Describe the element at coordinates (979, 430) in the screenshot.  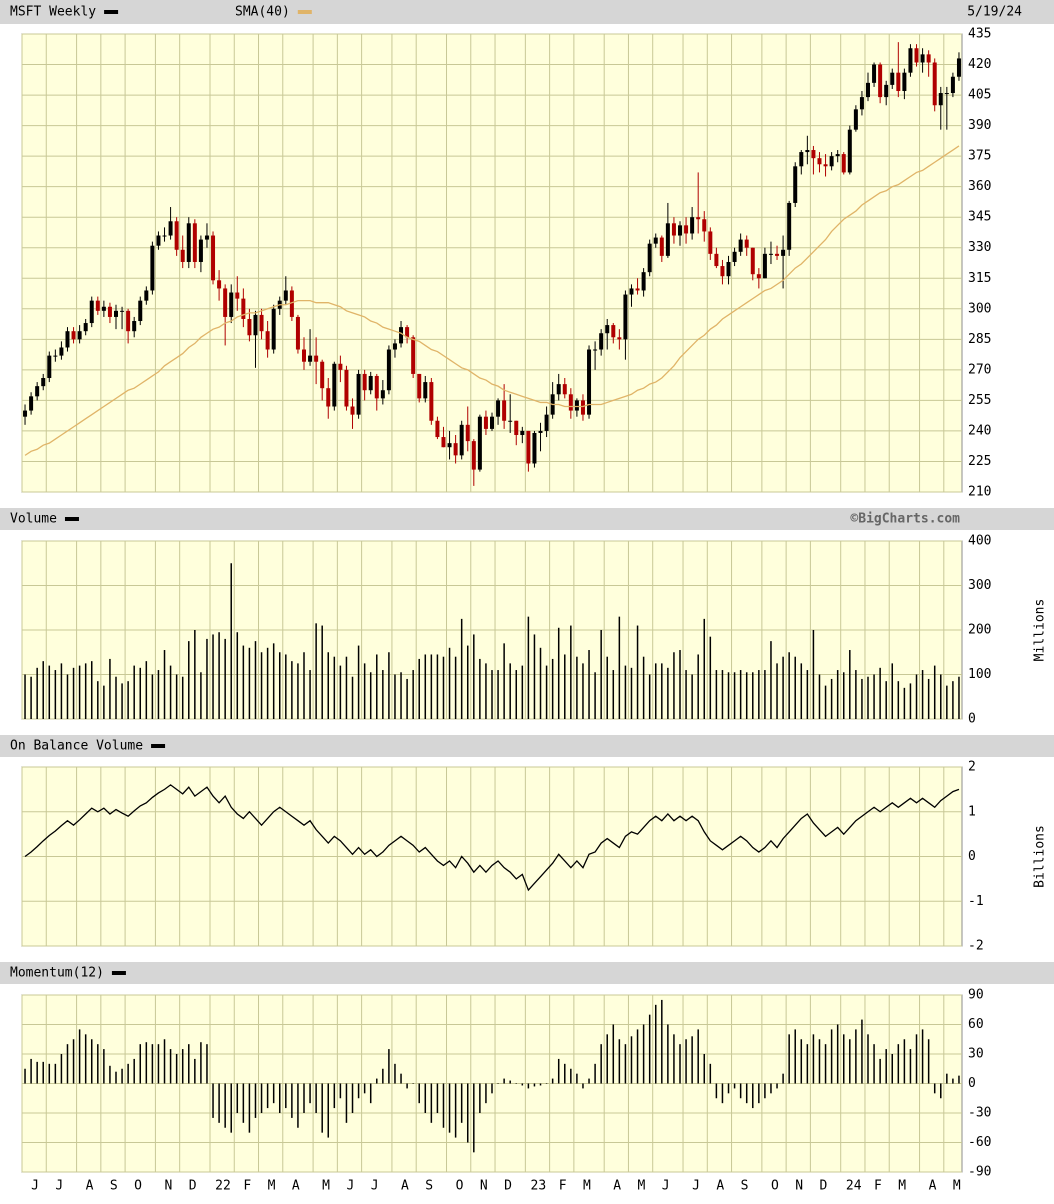
I see `y-tick-label: 240` at that location.